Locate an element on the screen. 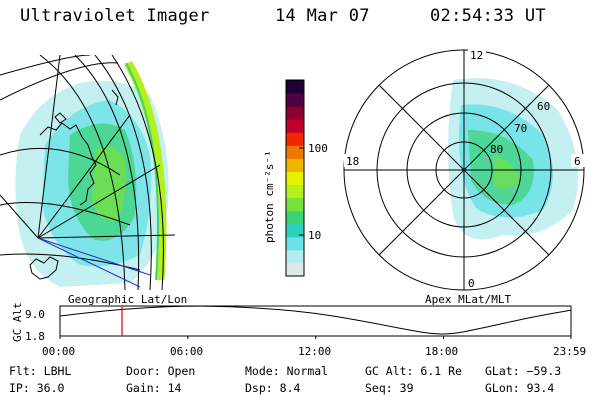 This screenshot has height=400, width=600. lat-label-70: 70 is located at coordinates (520, 128).